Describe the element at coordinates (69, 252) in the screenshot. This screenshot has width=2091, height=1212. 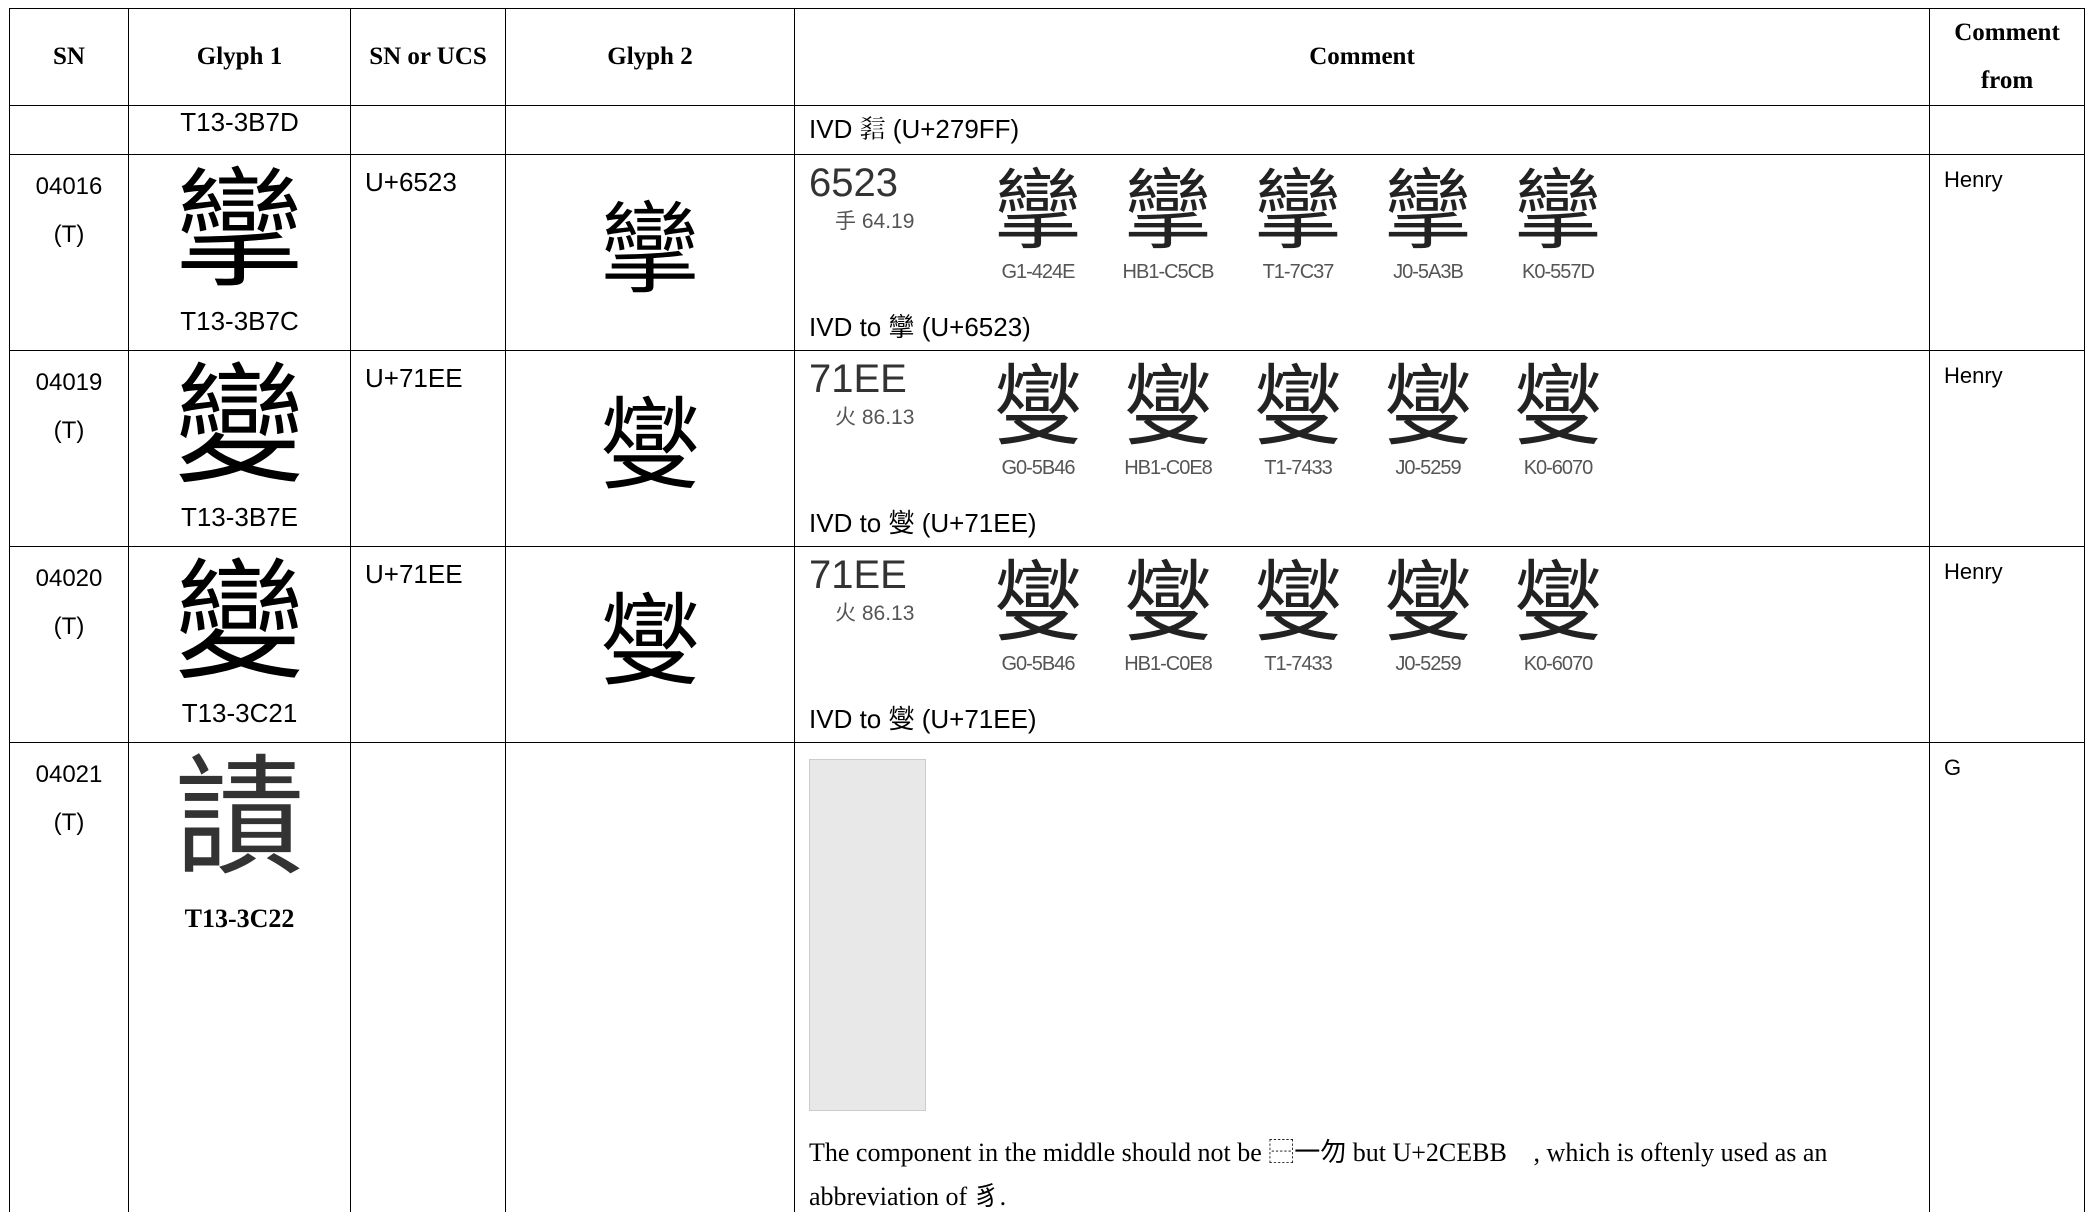
I see `sn-cell: 04016 (T)` at that location.